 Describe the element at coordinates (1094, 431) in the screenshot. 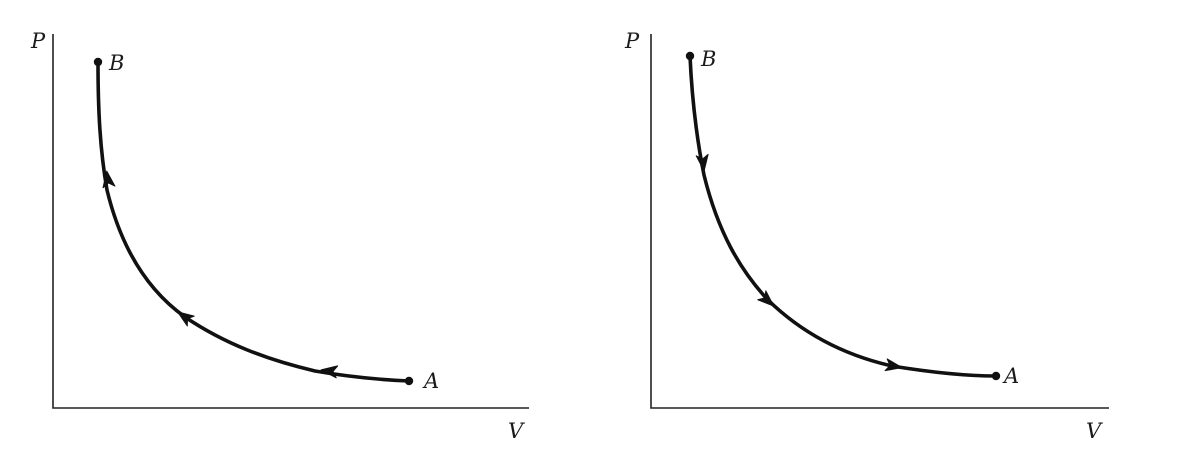

I see `right-x-axis-label: V` at that location.